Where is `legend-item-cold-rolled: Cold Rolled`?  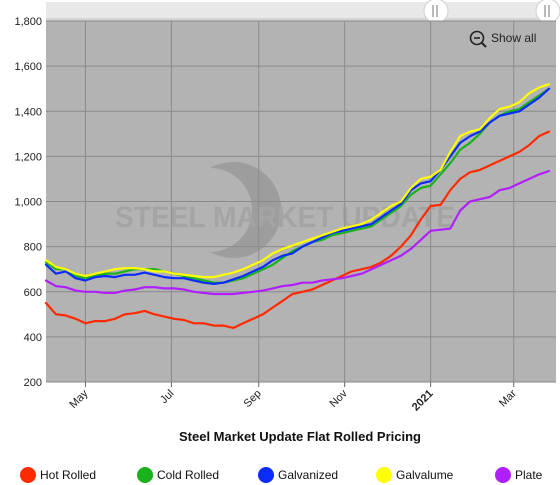 legend-item-cold-rolled: Cold Rolled is located at coordinates (178, 475).